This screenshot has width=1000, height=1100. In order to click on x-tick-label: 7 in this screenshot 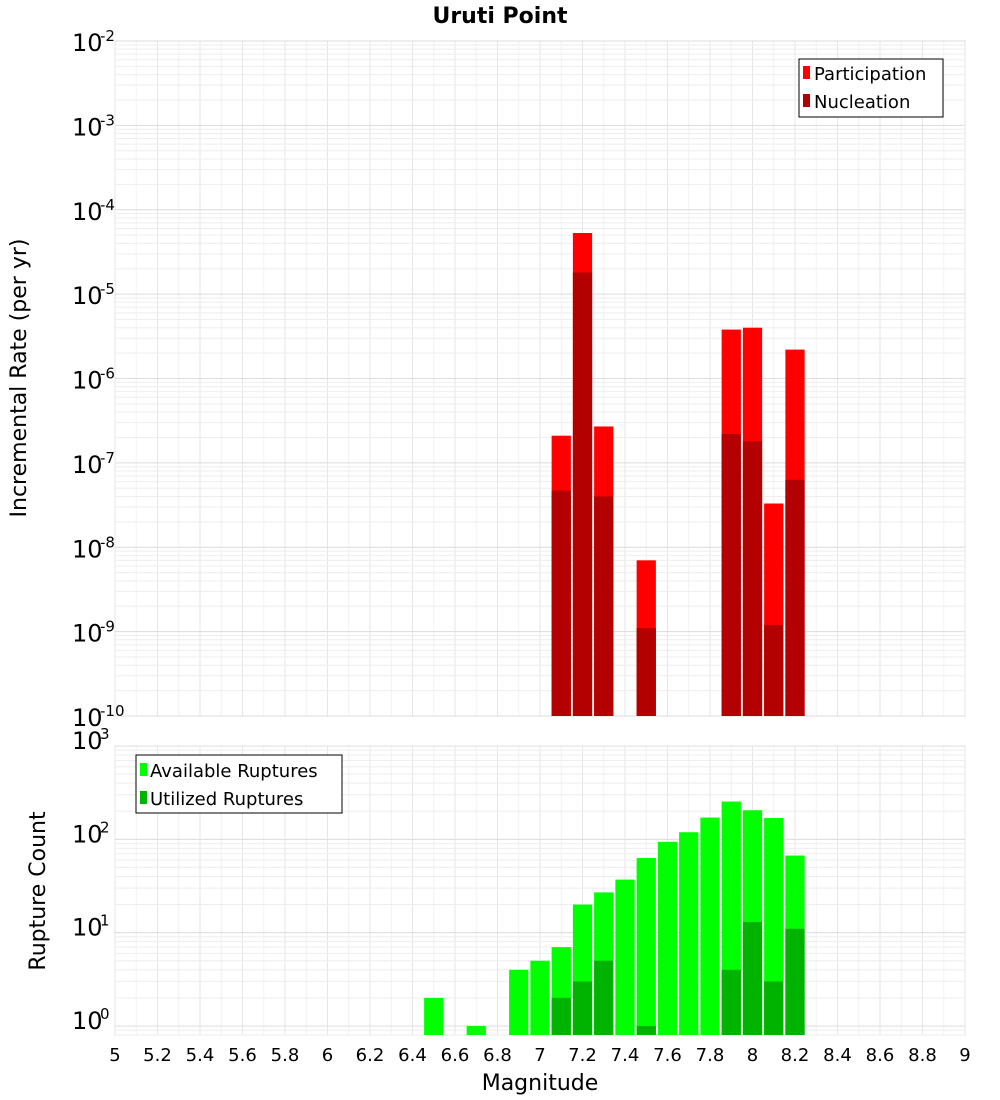, I will do `click(539, 1055)`.